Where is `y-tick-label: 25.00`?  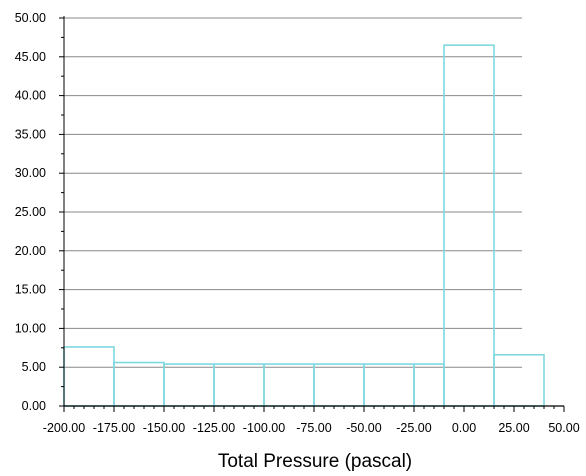
y-tick-label: 25.00 is located at coordinates (30, 212).